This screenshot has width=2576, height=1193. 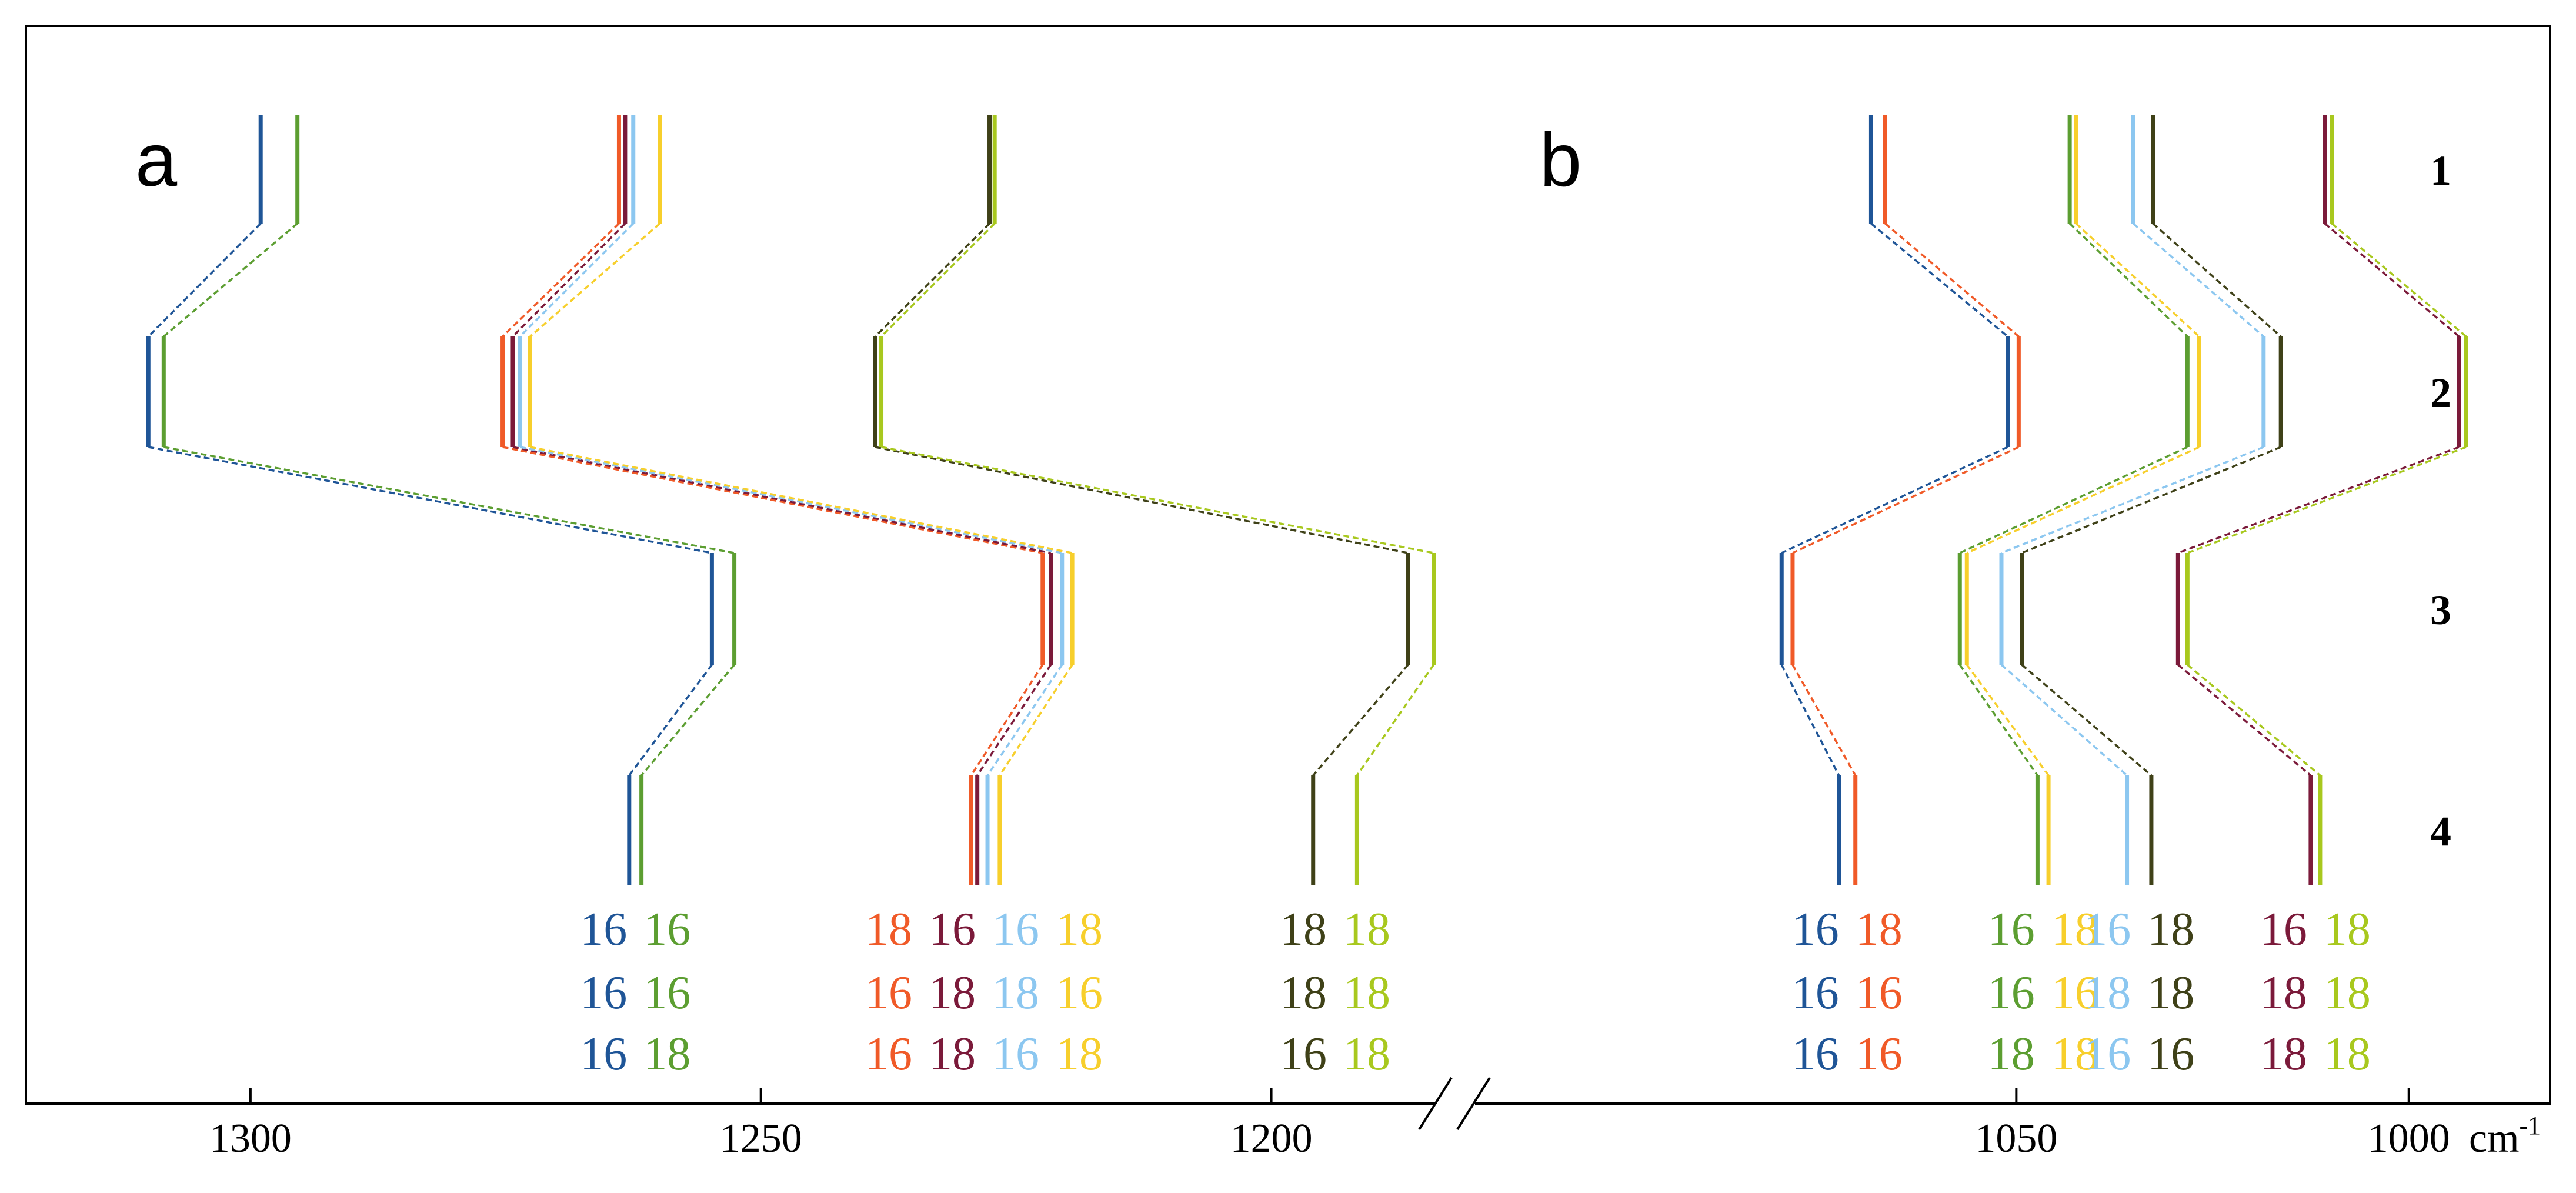 What do you see at coordinates (2440, 392) in the screenshot?
I see `row-label-2: 2` at bounding box center [2440, 392].